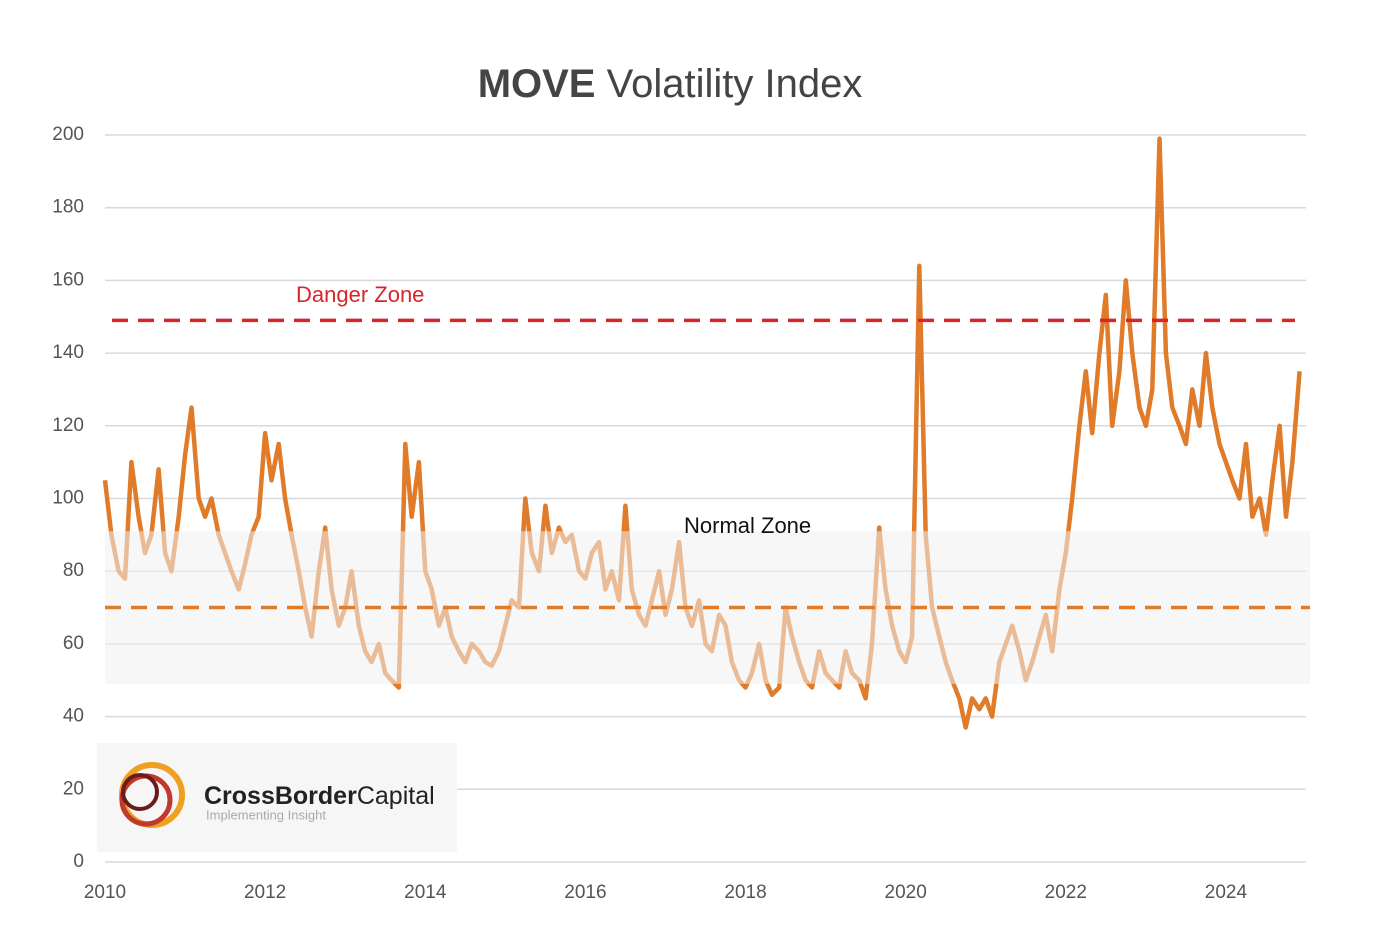 The image size is (1388, 950). What do you see at coordinates (73, 788) in the screenshot?
I see `y-tick-label: 20` at bounding box center [73, 788].